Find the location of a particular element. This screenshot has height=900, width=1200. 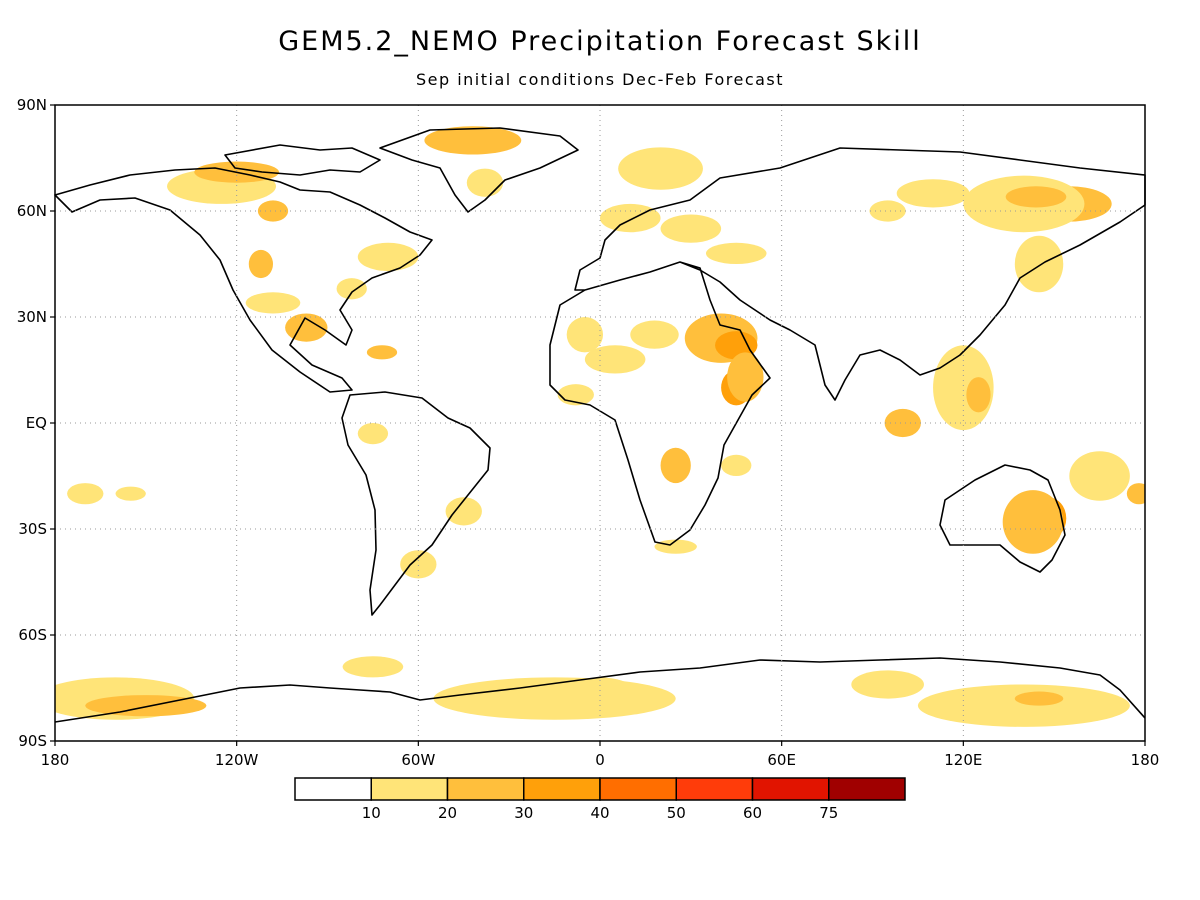

lon-label: 120E is located at coordinates (963, 760).